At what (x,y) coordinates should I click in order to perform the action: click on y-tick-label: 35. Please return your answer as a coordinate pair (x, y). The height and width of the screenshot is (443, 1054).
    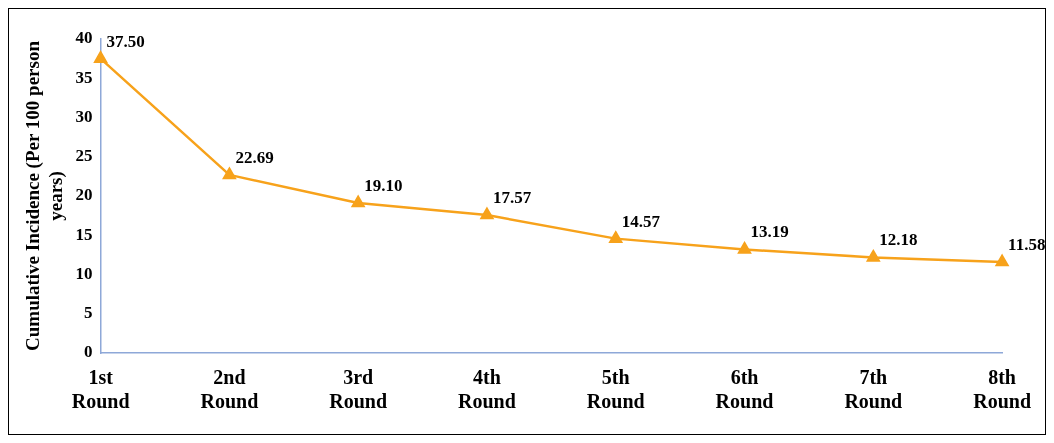
    Looking at the image, I should click on (84, 77).